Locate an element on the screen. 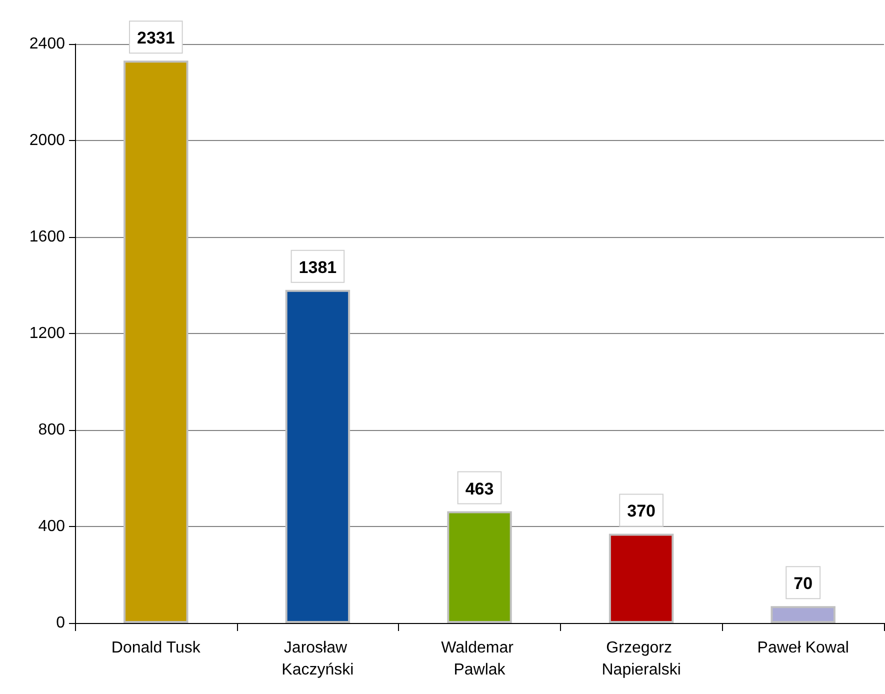 The width and height of the screenshot is (885, 694). x-tick-label: Jarosław Kaczyński is located at coordinates (318, 659).